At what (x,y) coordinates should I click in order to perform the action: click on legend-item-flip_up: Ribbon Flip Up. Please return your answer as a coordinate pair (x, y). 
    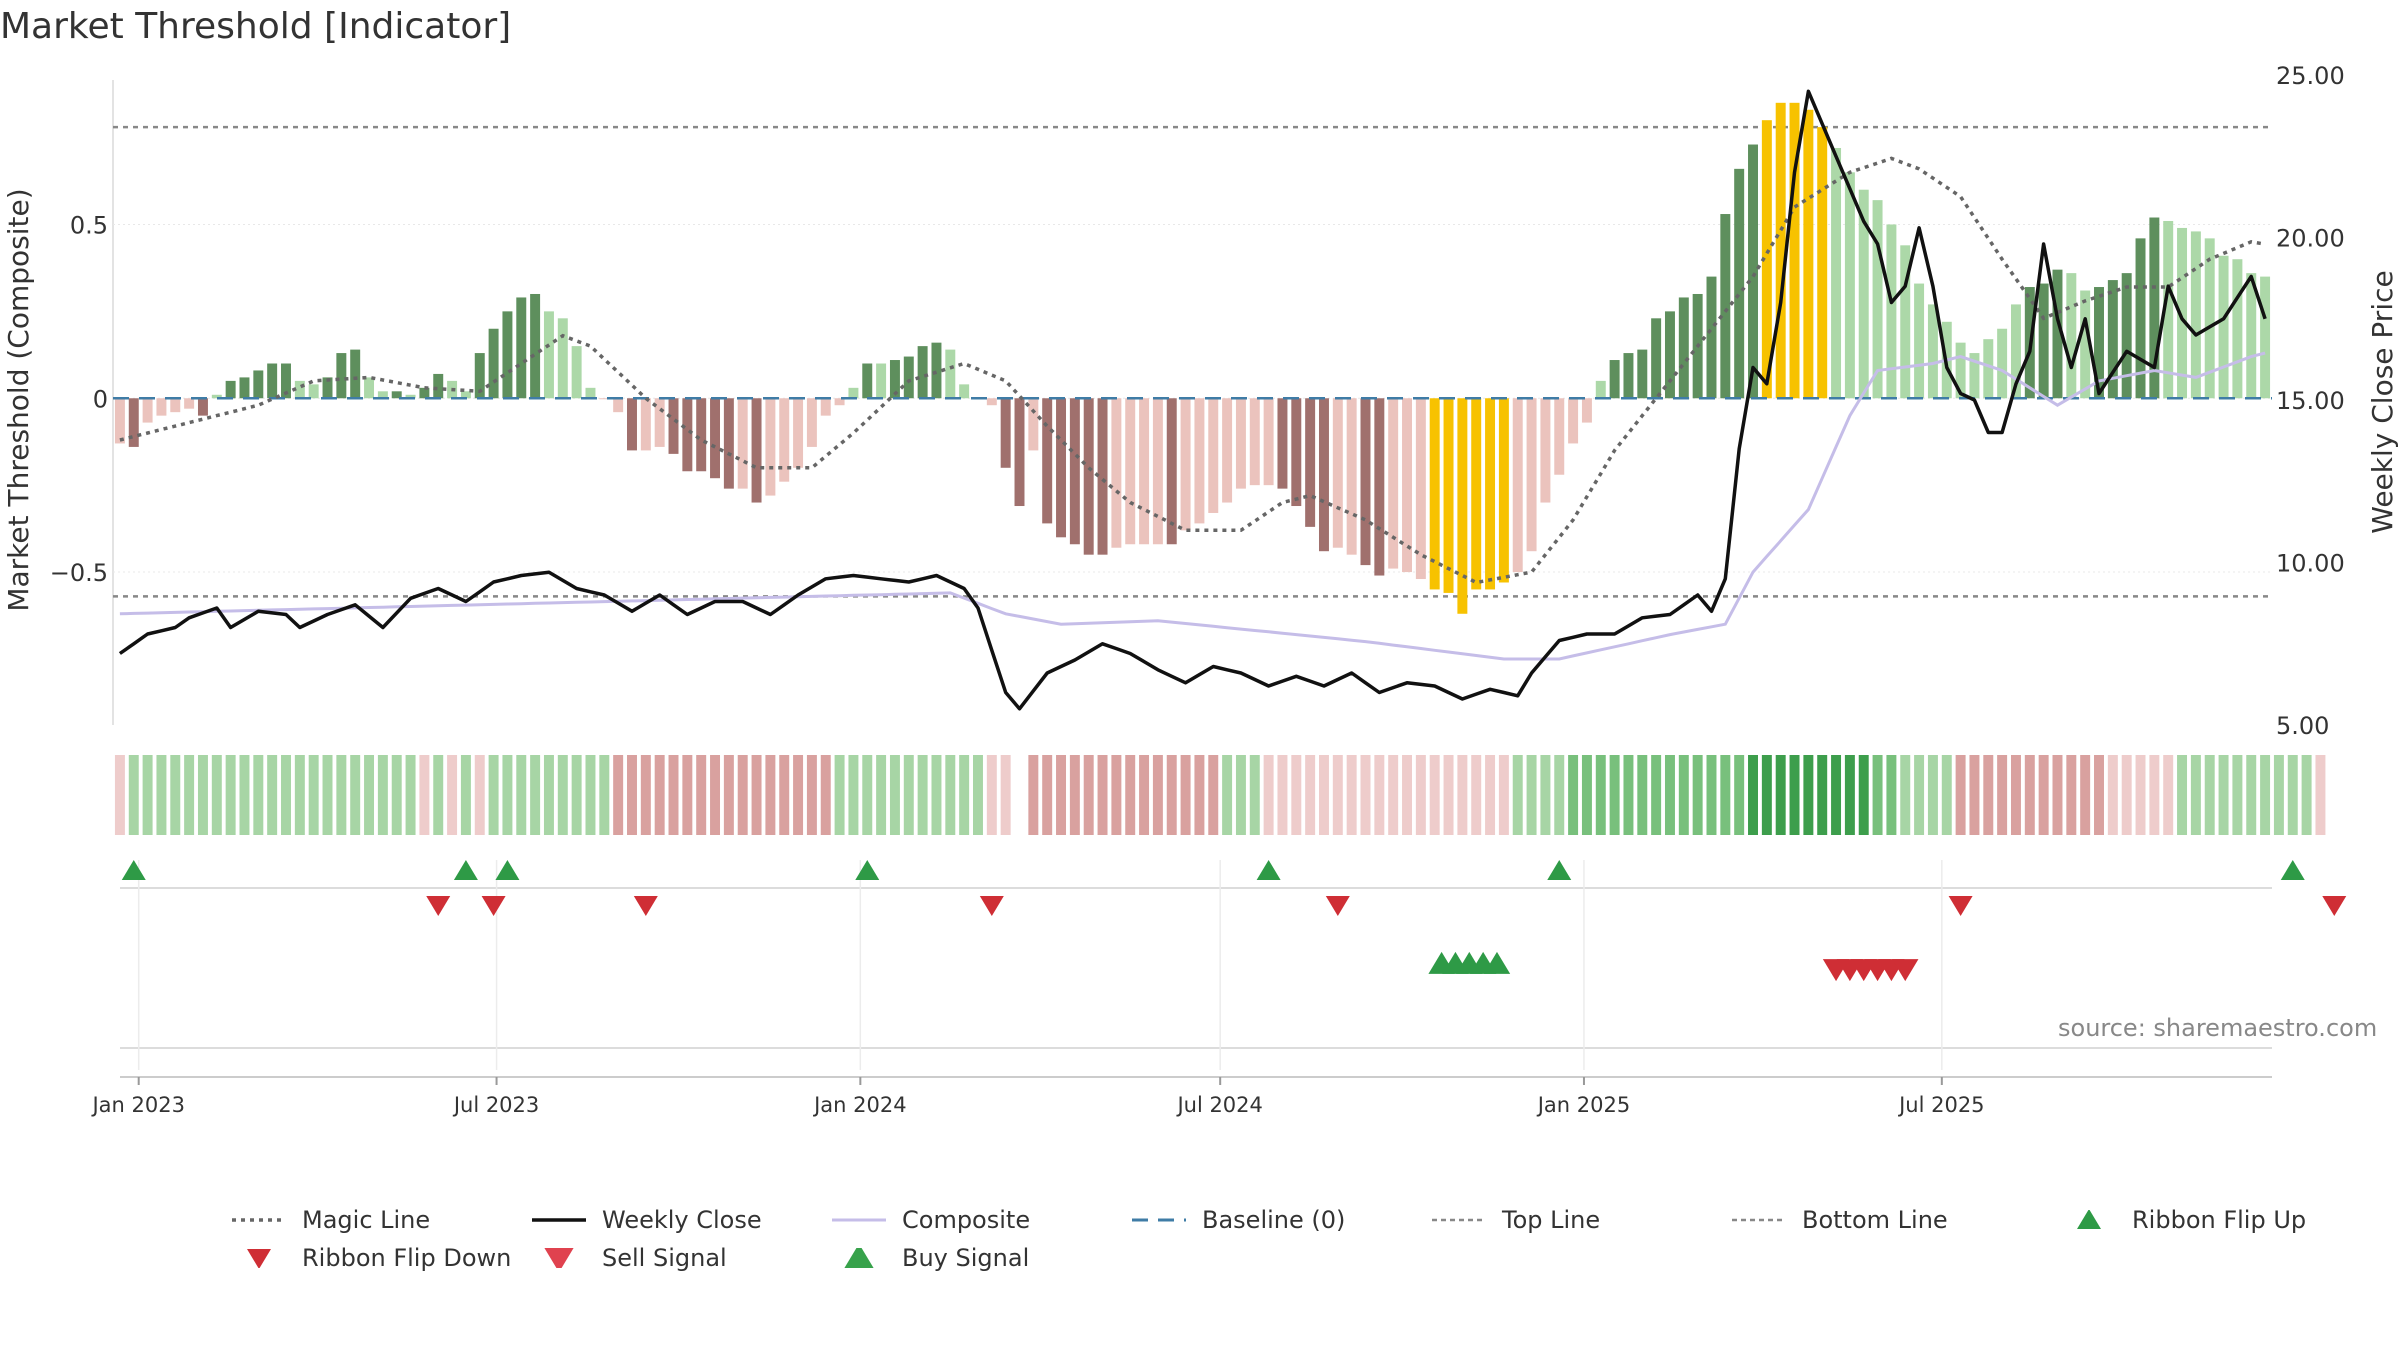
    Looking at the image, I should click on (2183, 1220).